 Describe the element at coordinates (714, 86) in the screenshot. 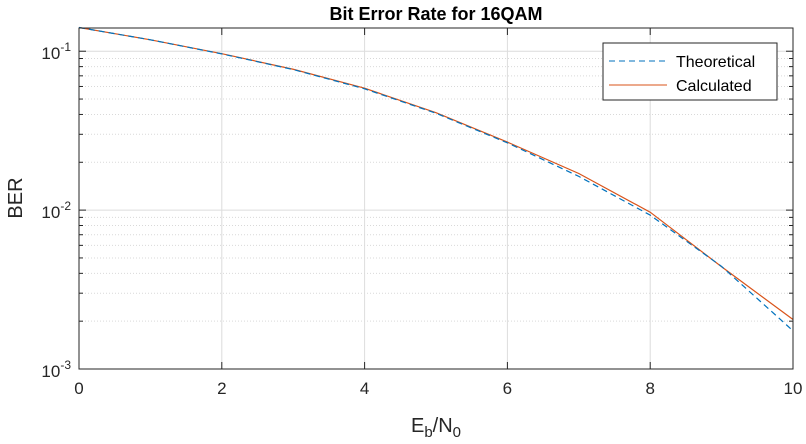

I see `legend-label-calculated: Calculated` at that location.